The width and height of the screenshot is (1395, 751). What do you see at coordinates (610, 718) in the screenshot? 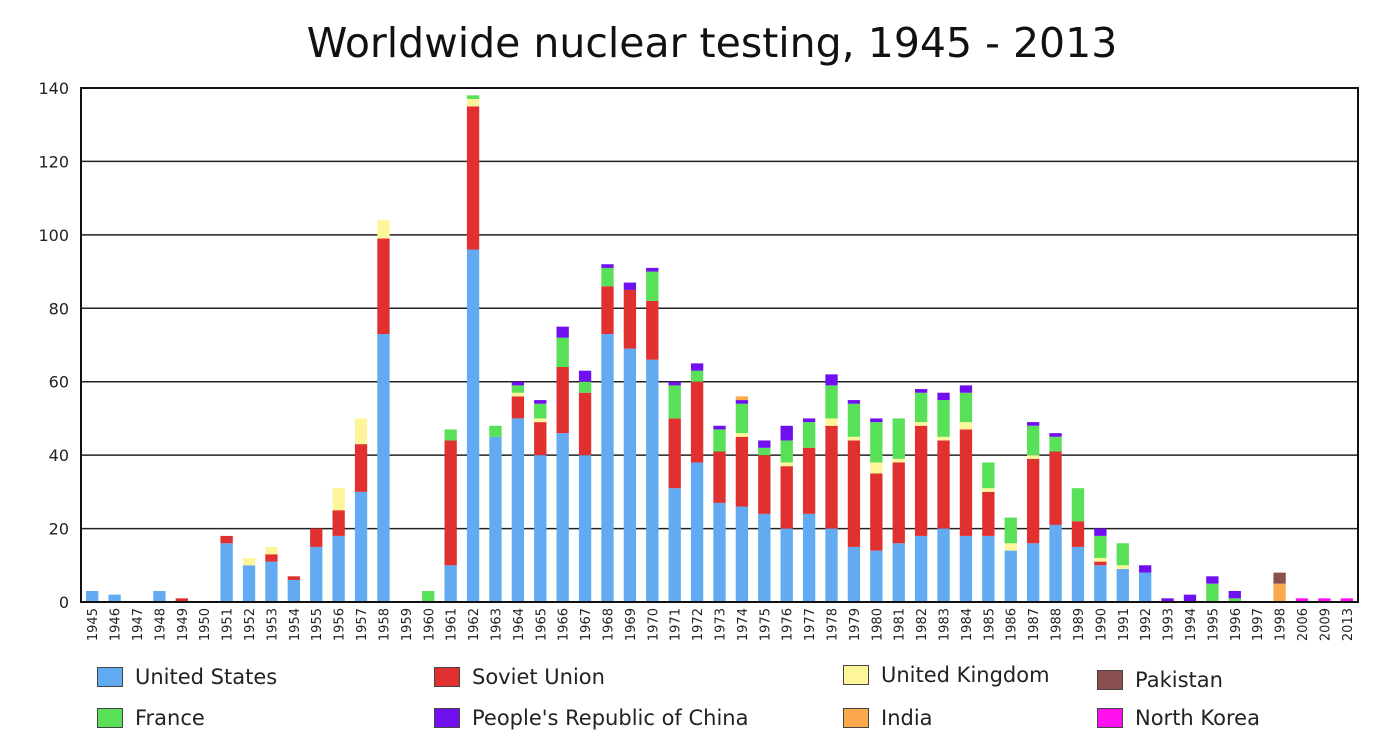
I see `legend-label: People's Republic of China` at bounding box center [610, 718].